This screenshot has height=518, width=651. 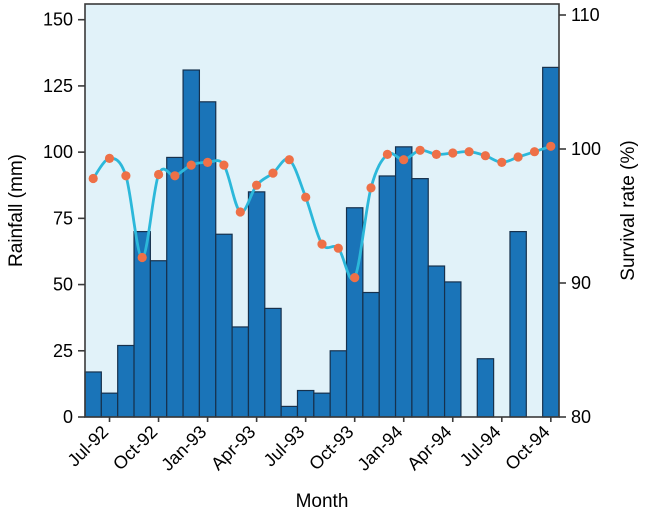 I want to click on x-axis-tick-label: Jan-94, so click(x=379, y=448).